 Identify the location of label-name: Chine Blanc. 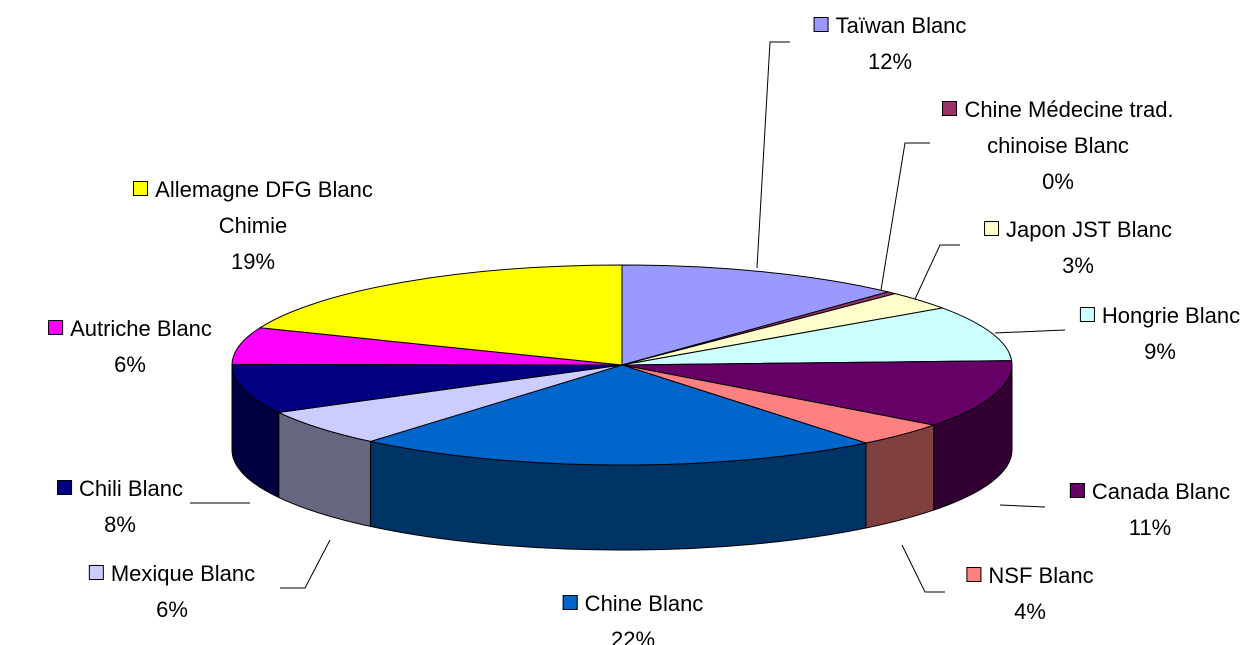
(644, 603).